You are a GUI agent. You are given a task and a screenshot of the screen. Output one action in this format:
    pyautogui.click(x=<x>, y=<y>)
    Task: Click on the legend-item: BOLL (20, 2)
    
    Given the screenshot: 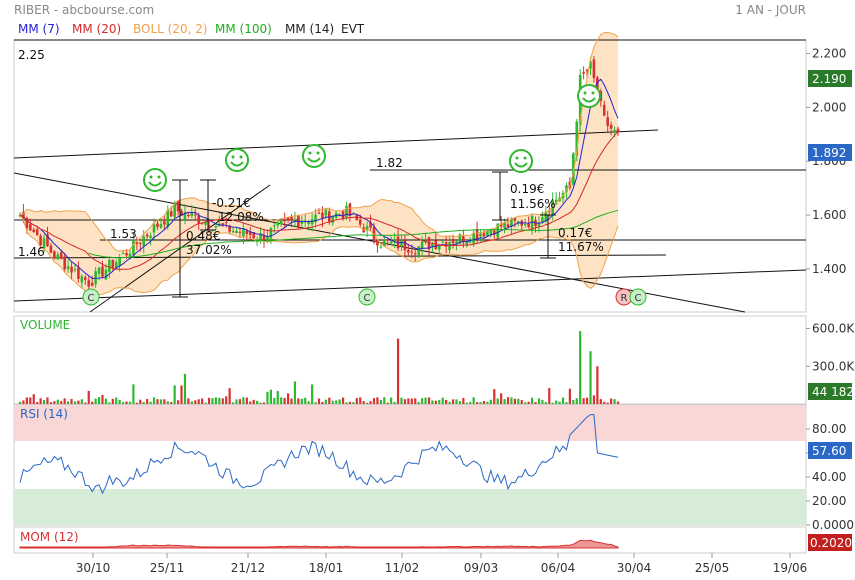 What is the action you would take?
    pyautogui.click(x=170, y=29)
    